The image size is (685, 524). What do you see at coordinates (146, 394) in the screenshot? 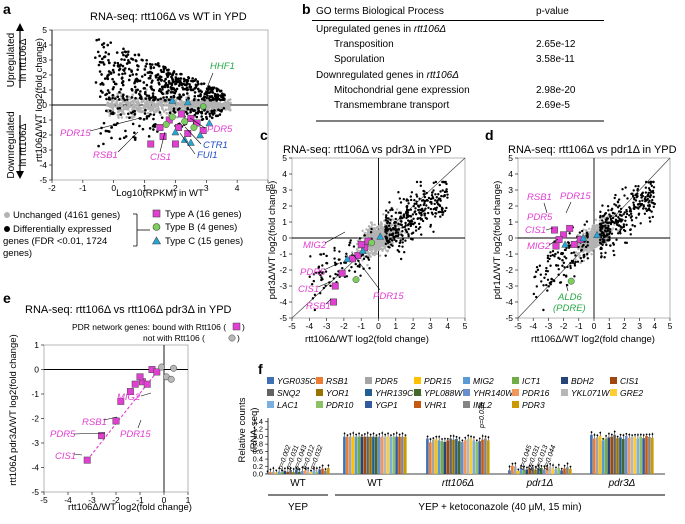
I see `e-mig2-leader` at bounding box center [146, 394].